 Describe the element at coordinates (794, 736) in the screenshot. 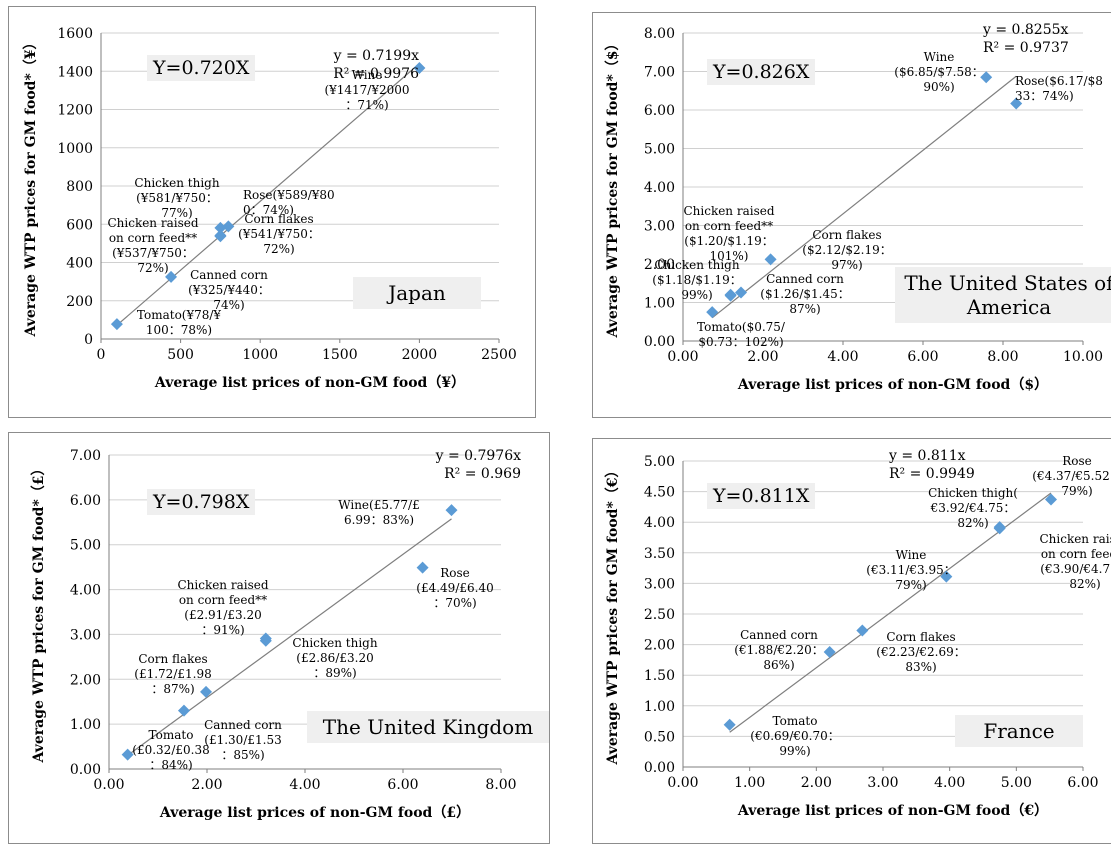

I see `point-label: Tomato (€0.69/€0.70： 99%)` at that location.